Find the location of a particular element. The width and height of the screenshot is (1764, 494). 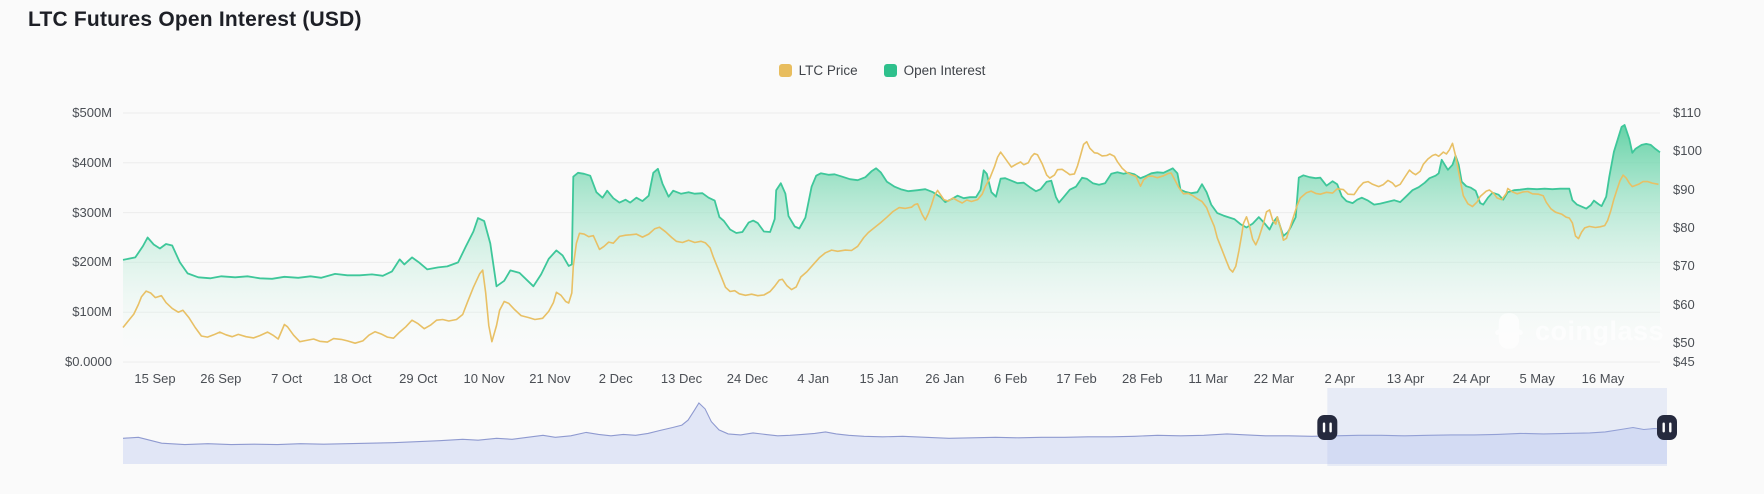

x-axis-tick: 22 Mar is located at coordinates (1274, 378).